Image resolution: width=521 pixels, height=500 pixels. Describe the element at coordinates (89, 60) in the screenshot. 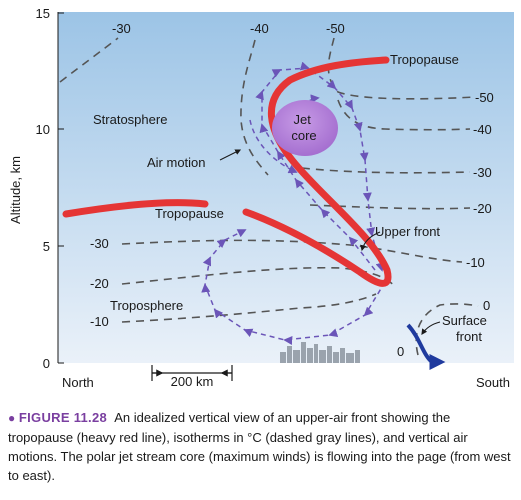

I see `isotherm-top-a` at that location.